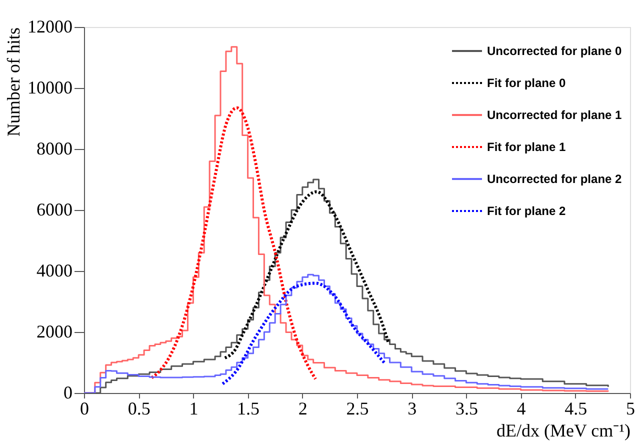  Describe the element at coordinates (521, 408) in the screenshot. I see `x-tick-label: 4` at that location.